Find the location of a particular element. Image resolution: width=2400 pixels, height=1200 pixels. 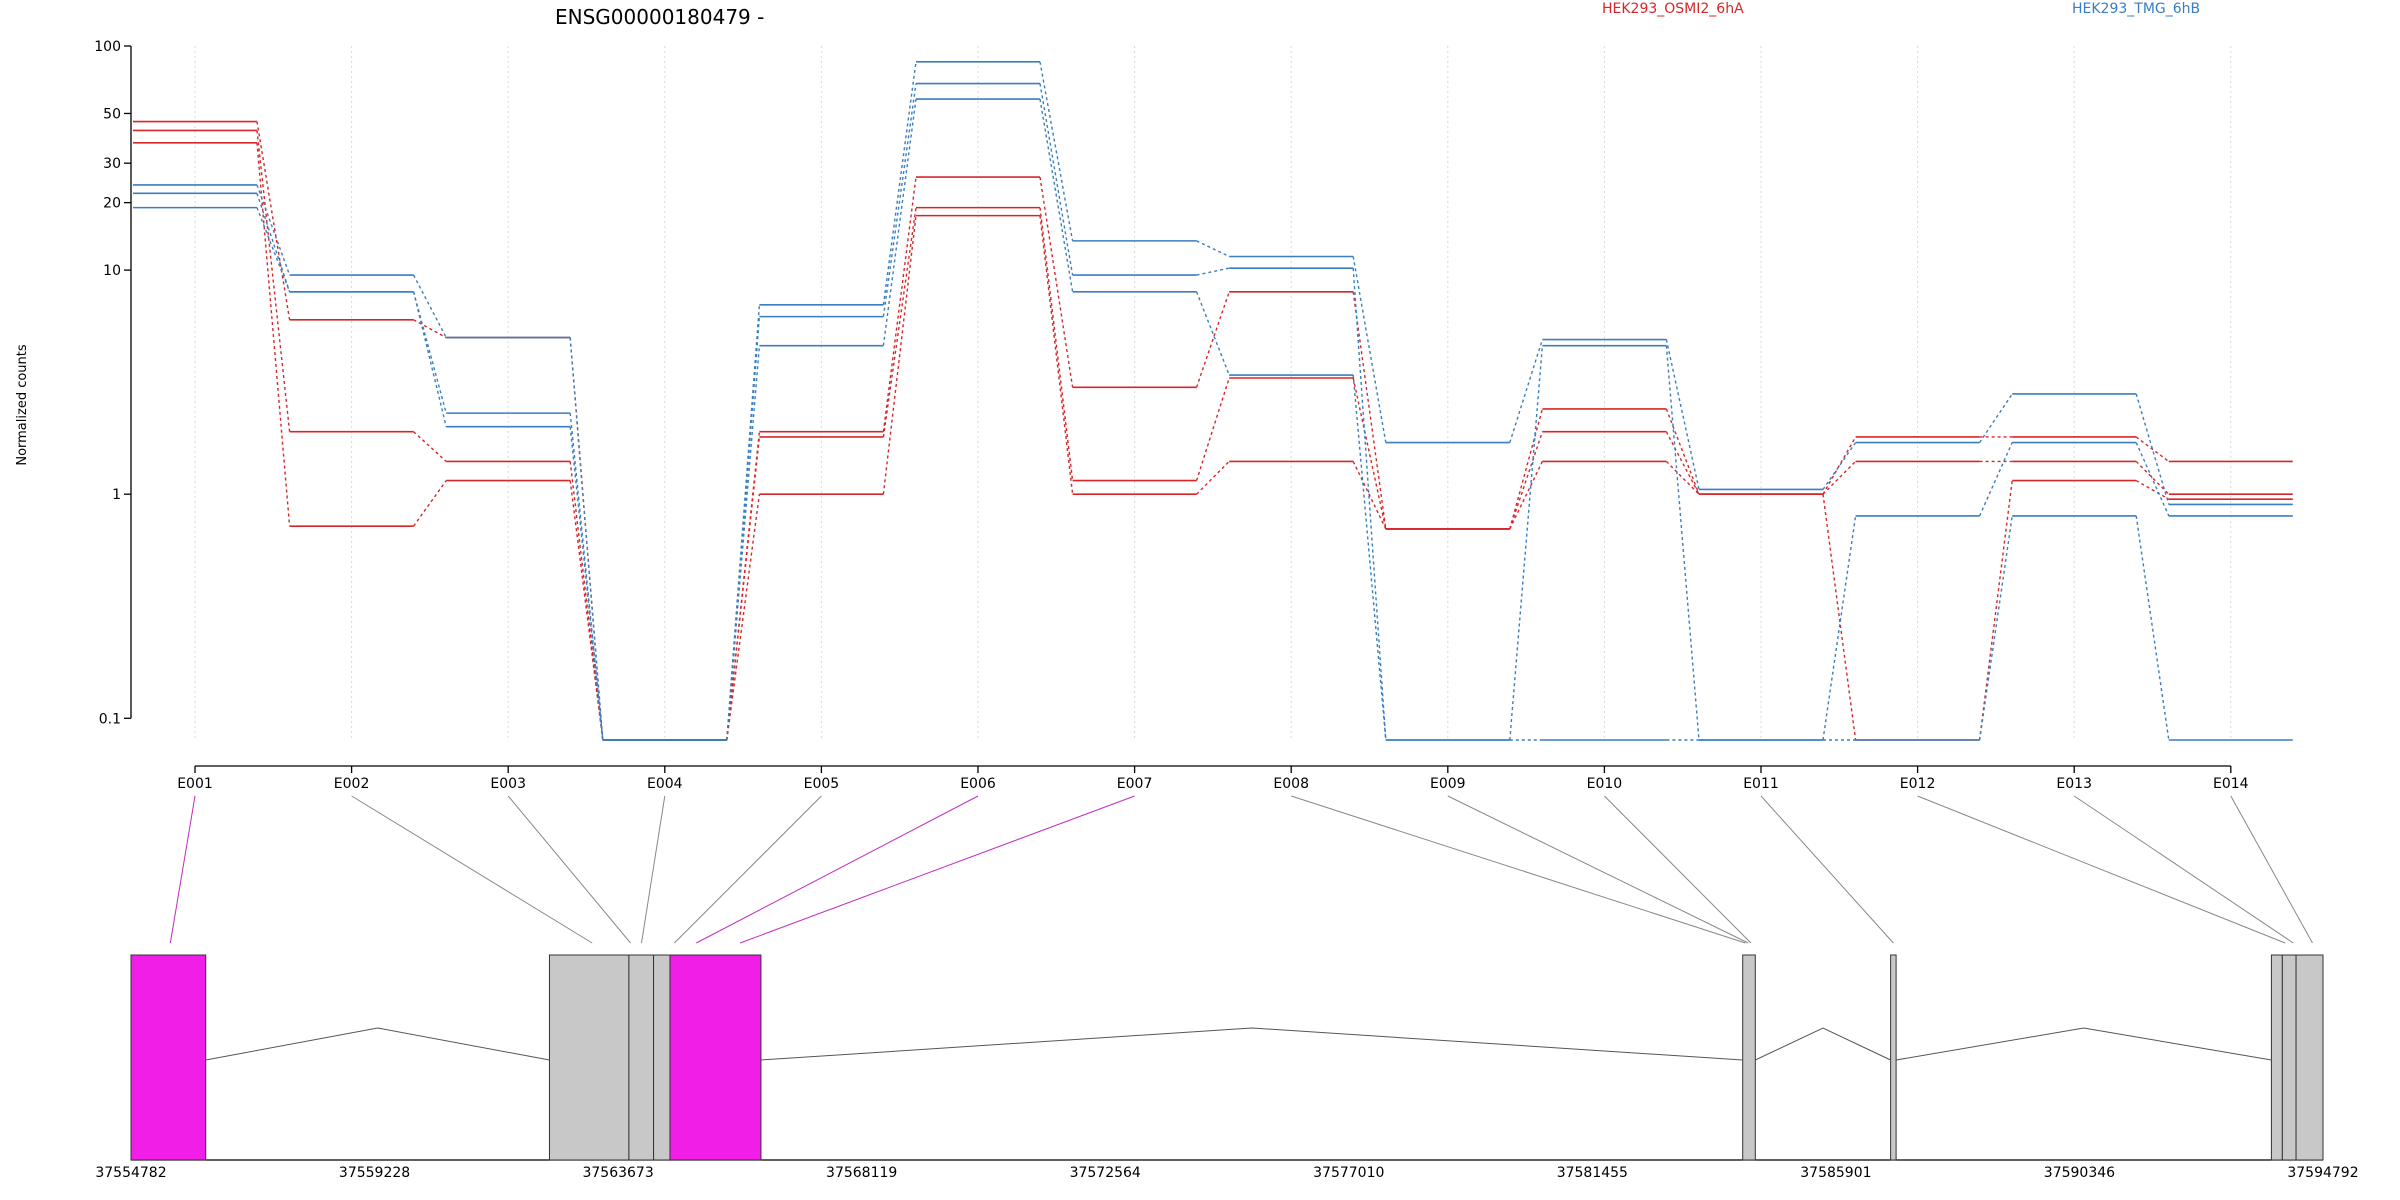

exon-box-E001 is located at coordinates (168, 1057).